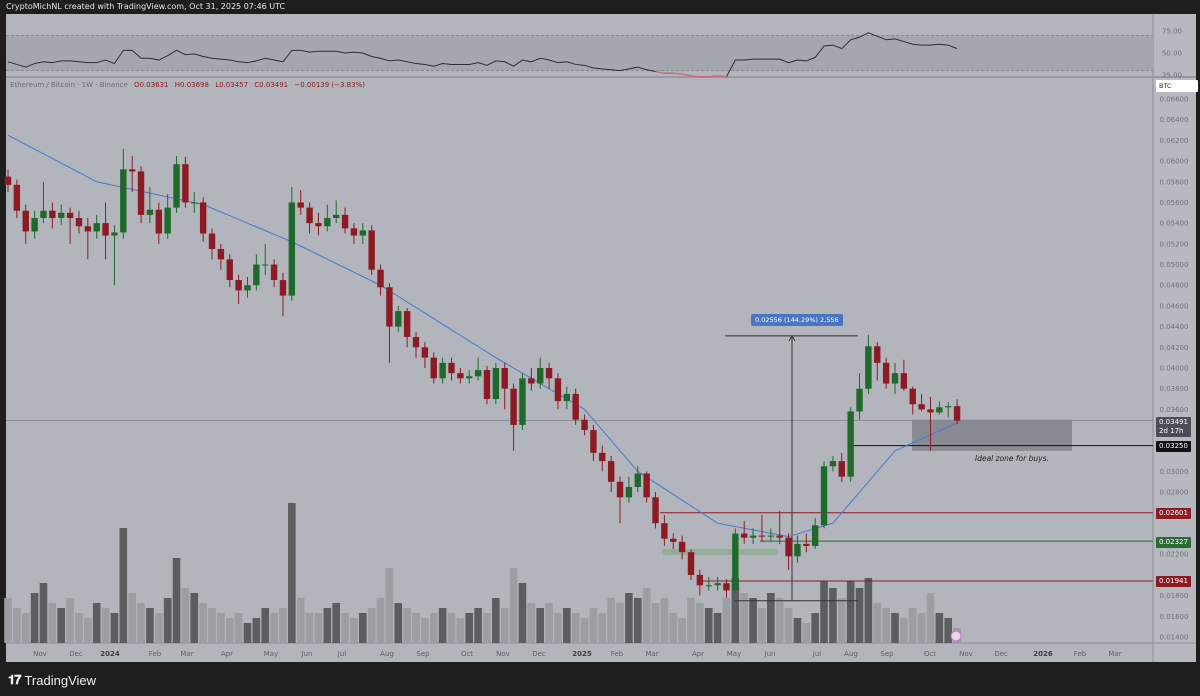 The width and height of the screenshot is (1200, 696). What do you see at coordinates (1174, 162) in the screenshot?
I see `price-tick-label: 0.06000` at bounding box center [1174, 162].